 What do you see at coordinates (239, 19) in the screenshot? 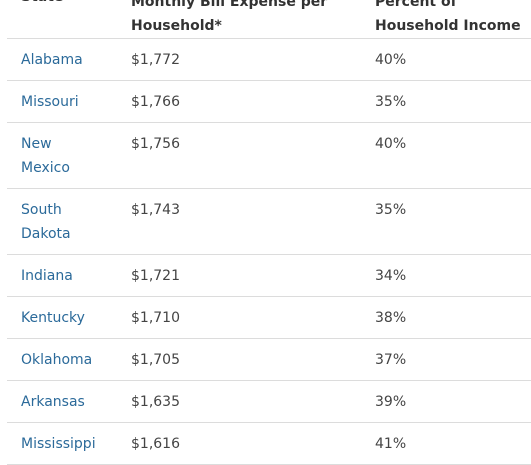
I see `header-monthly-expense: Monthly Bill Expense per Household*` at bounding box center [239, 19].